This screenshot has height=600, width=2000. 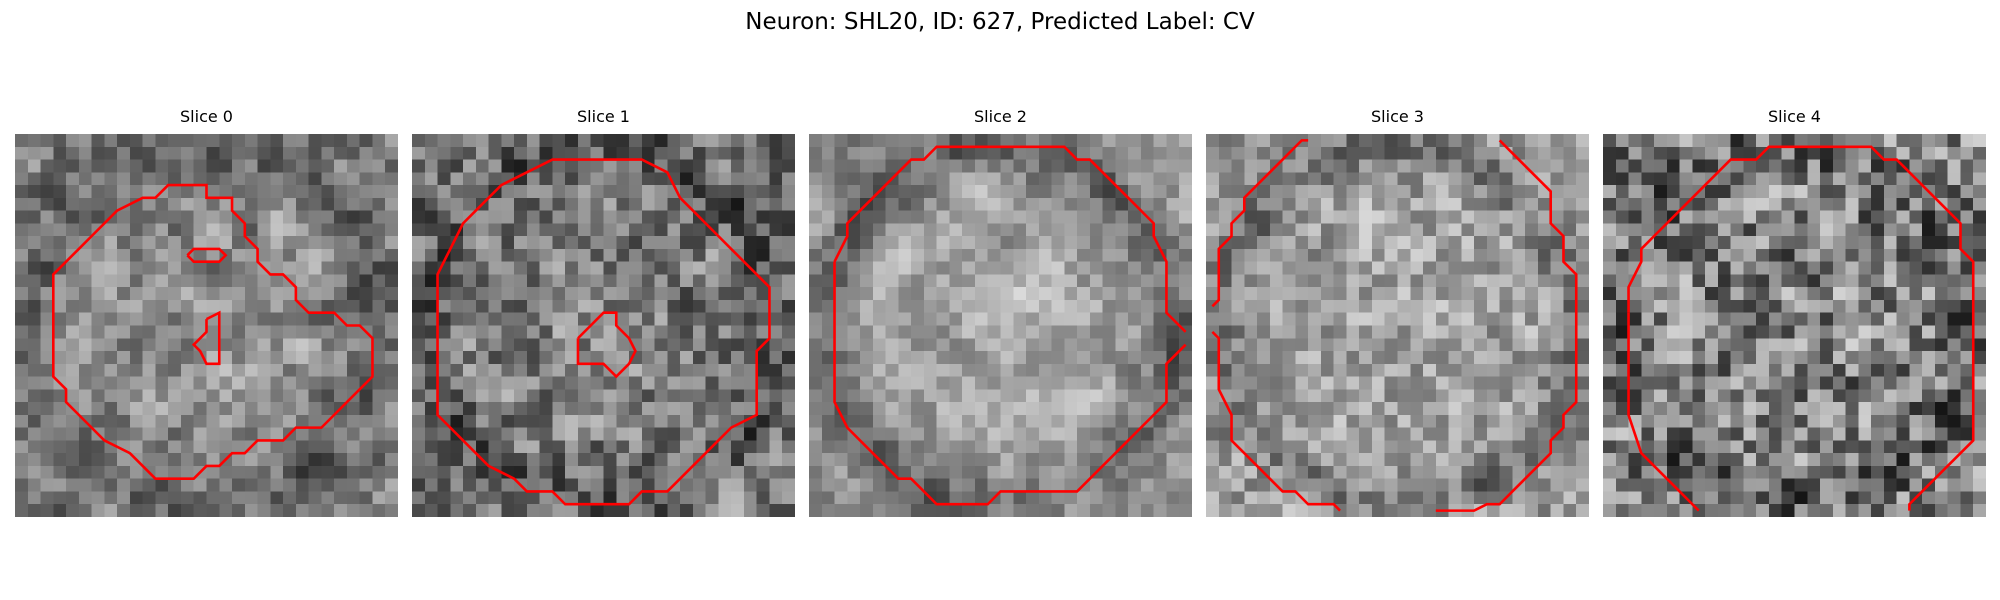 What do you see at coordinates (603, 116) in the screenshot?
I see `panel-title: Slice 1` at bounding box center [603, 116].